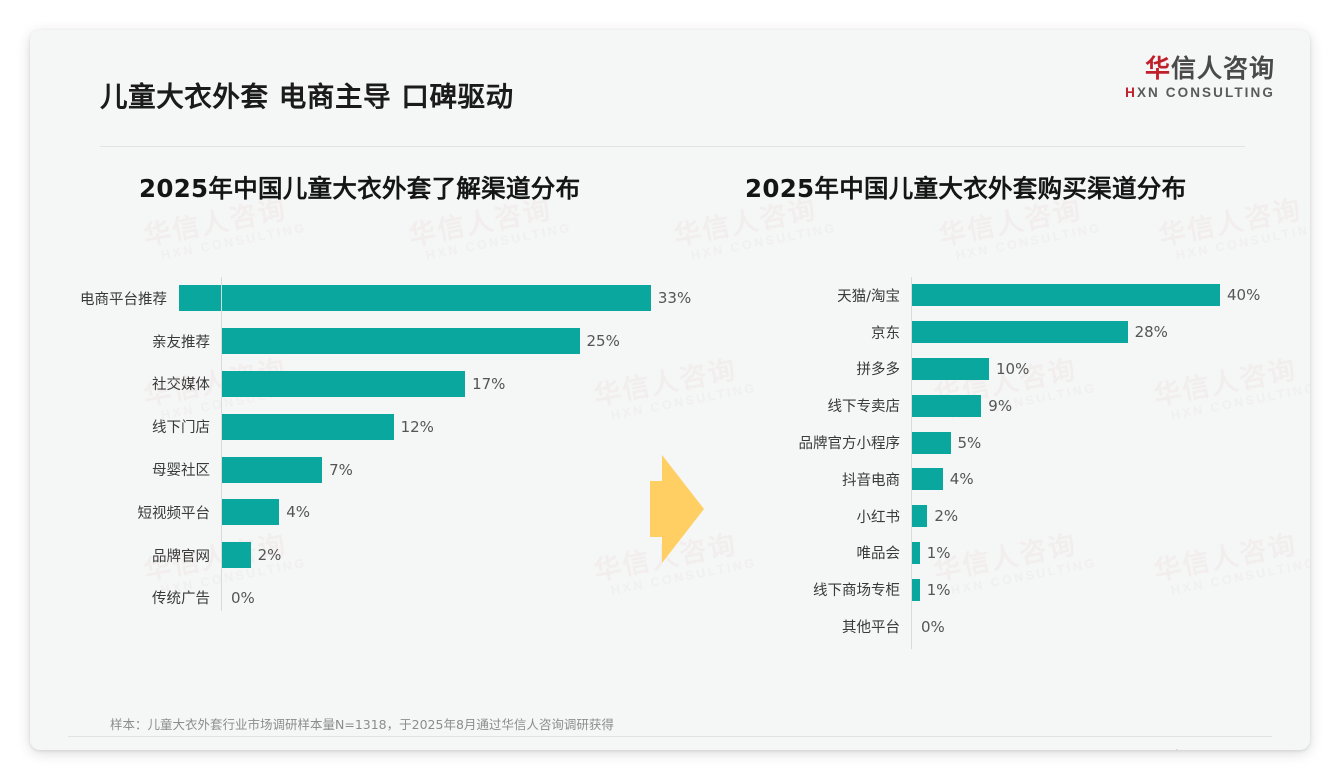 Image resolution: width=1340 pixels, height=780 pixels. What do you see at coordinates (878, 554) in the screenshot?
I see `bar-category-label: 唯品会` at bounding box center [878, 554].